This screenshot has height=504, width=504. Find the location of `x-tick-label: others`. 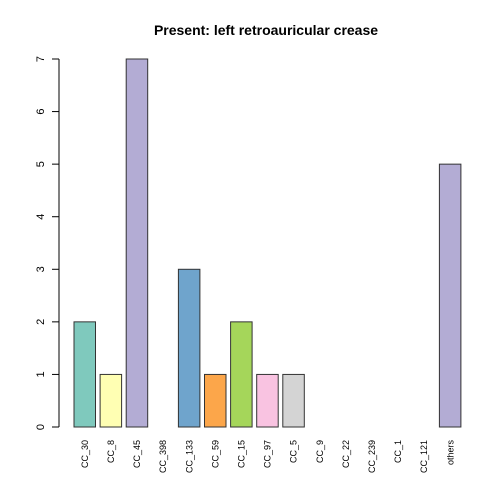

x-tick-label: others is located at coordinates (450, 453).